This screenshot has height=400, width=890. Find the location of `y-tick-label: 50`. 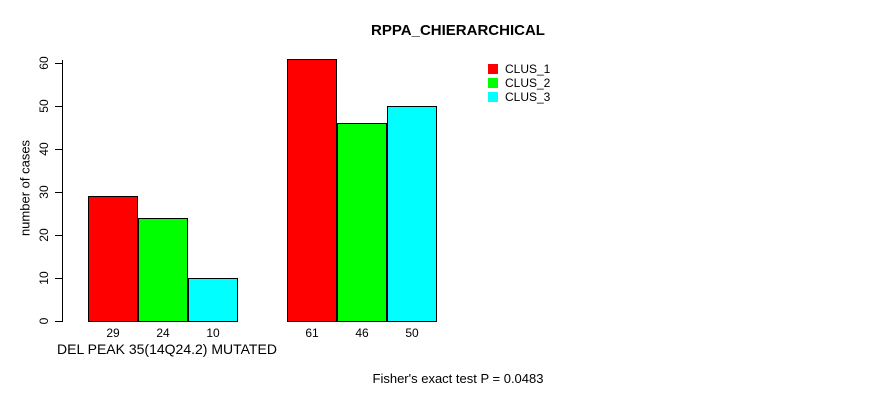

y-tick-label: 50 is located at coordinates (44, 106).